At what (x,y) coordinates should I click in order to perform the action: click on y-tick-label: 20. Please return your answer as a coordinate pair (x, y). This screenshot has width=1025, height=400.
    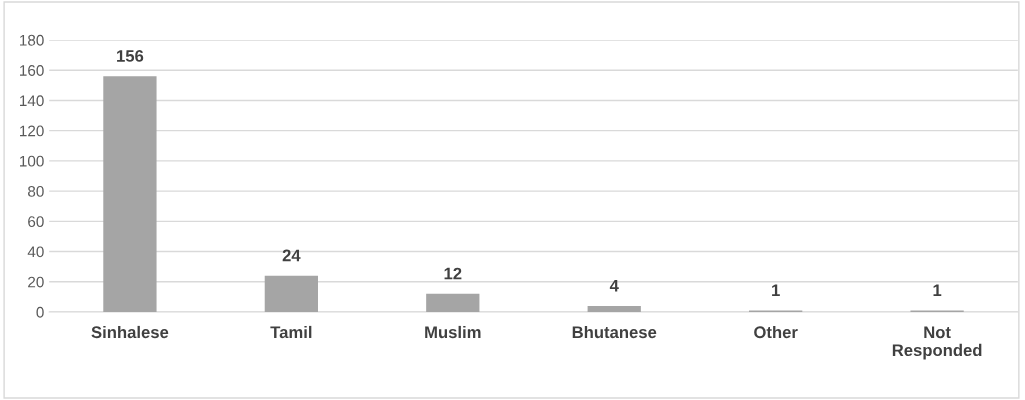
    Looking at the image, I should click on (36, 282).